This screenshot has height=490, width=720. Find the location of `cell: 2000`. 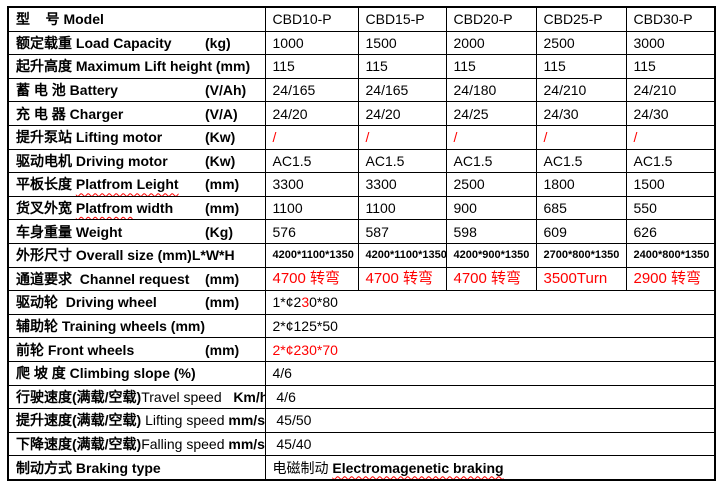

cell: 2000 is located at coordinates (491, 43).